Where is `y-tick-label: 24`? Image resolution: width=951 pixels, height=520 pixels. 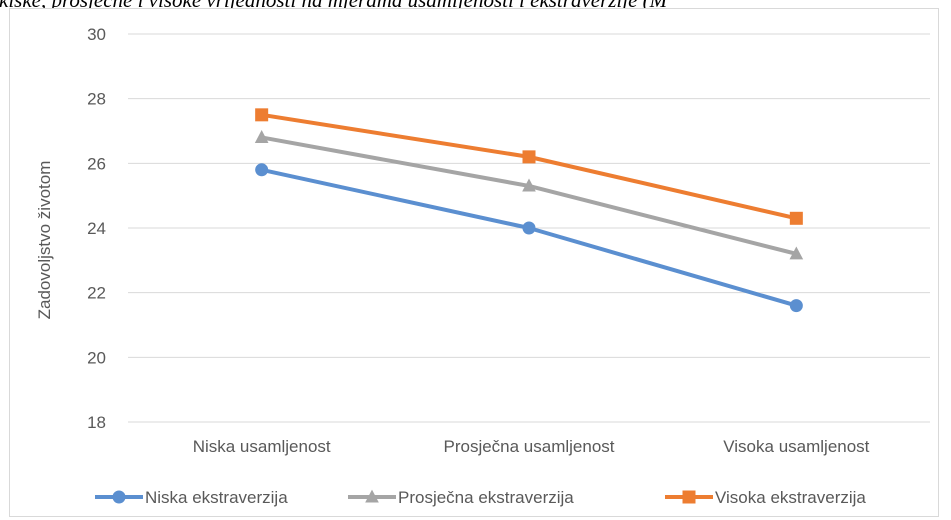
y-tick-label: 24 is located at coordinates (96, 228).